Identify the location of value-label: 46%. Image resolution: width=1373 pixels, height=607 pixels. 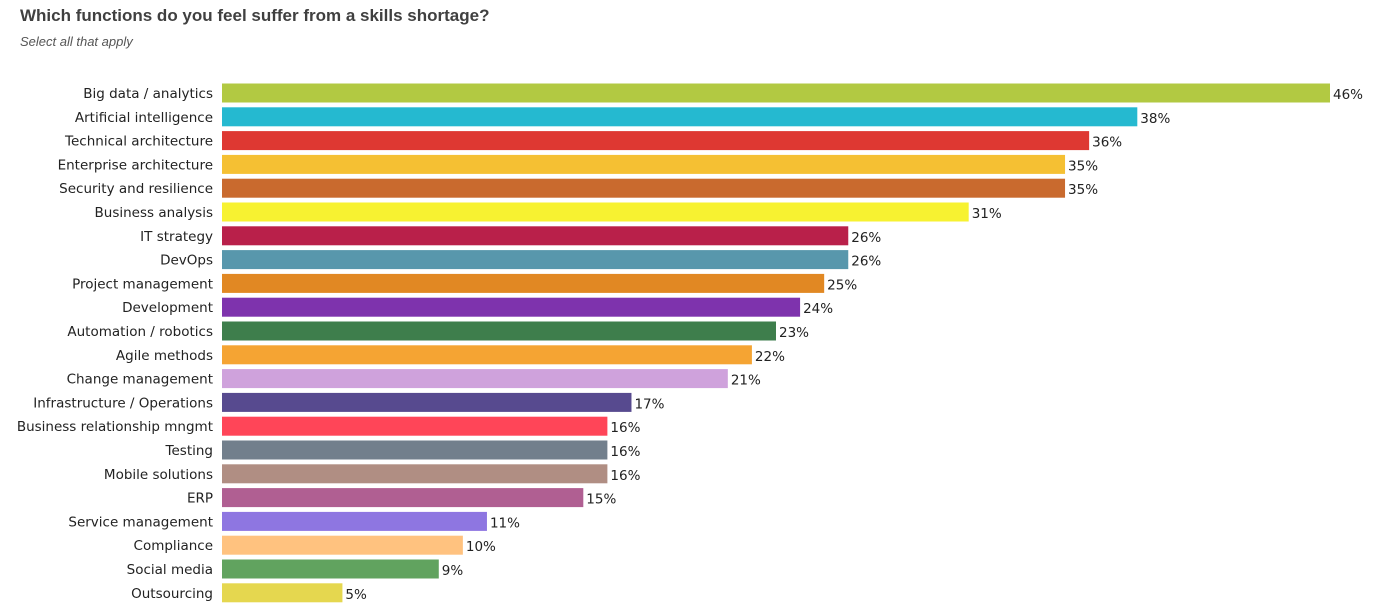
(1348, 95).